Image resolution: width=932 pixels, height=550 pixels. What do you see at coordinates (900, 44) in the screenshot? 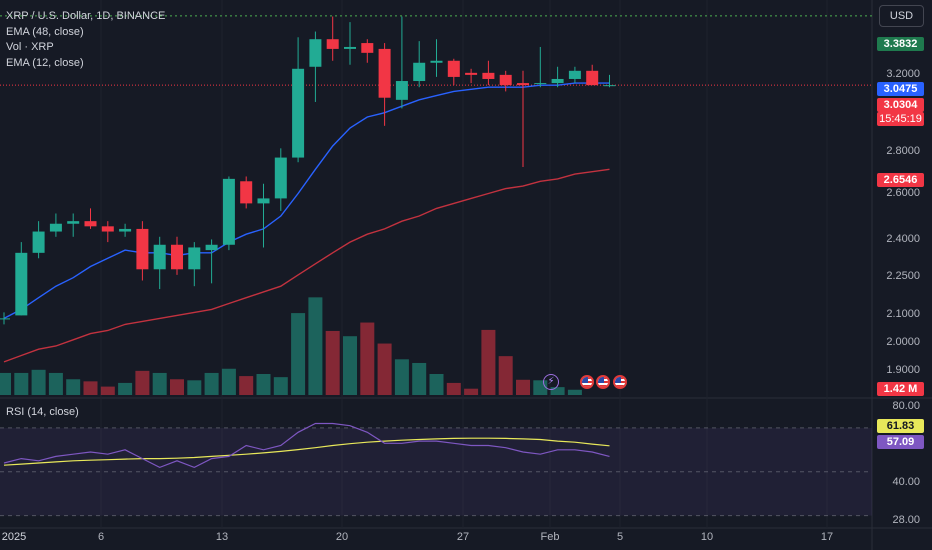
I see `high-price-label: 3.3832` at bounding box center [900, 44].